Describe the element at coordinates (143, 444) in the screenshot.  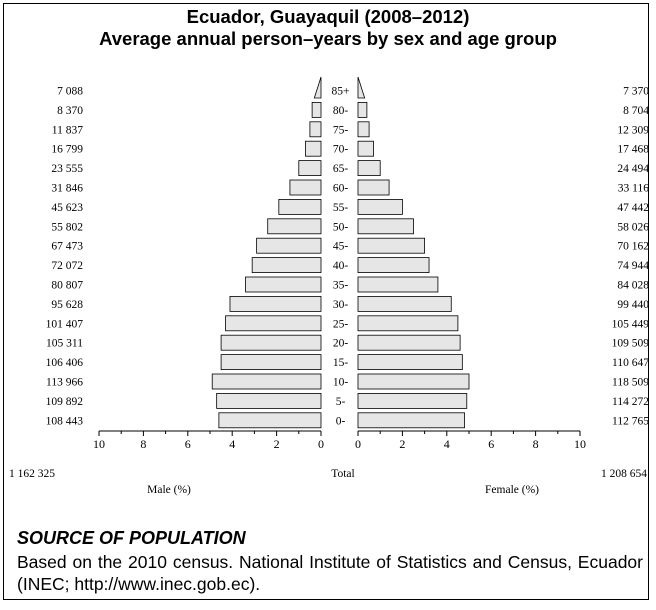
I see `male-tick-label: 8` at that location.